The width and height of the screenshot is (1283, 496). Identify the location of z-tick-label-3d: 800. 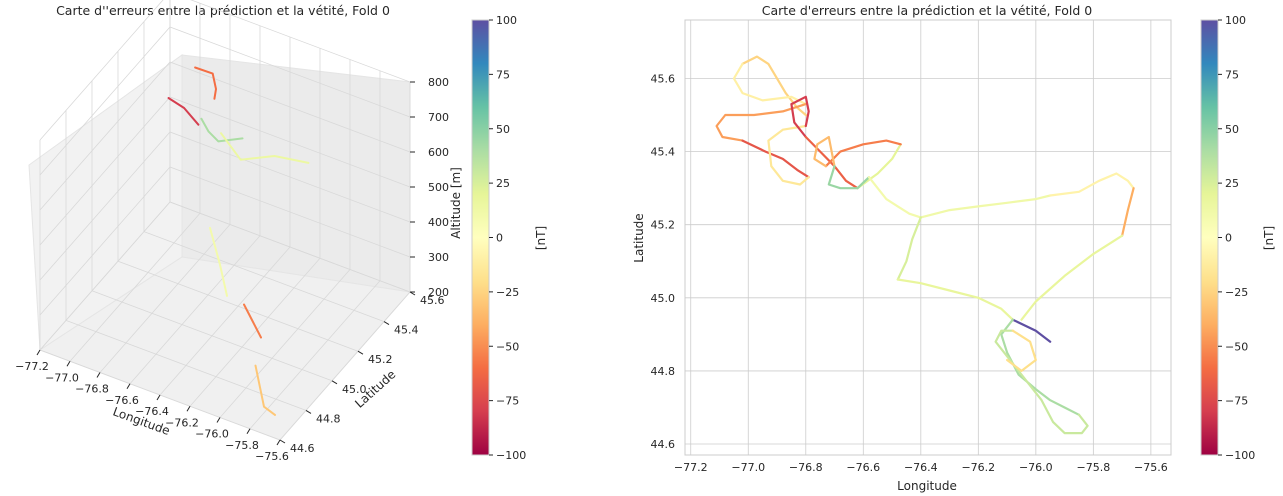
(438, 82).